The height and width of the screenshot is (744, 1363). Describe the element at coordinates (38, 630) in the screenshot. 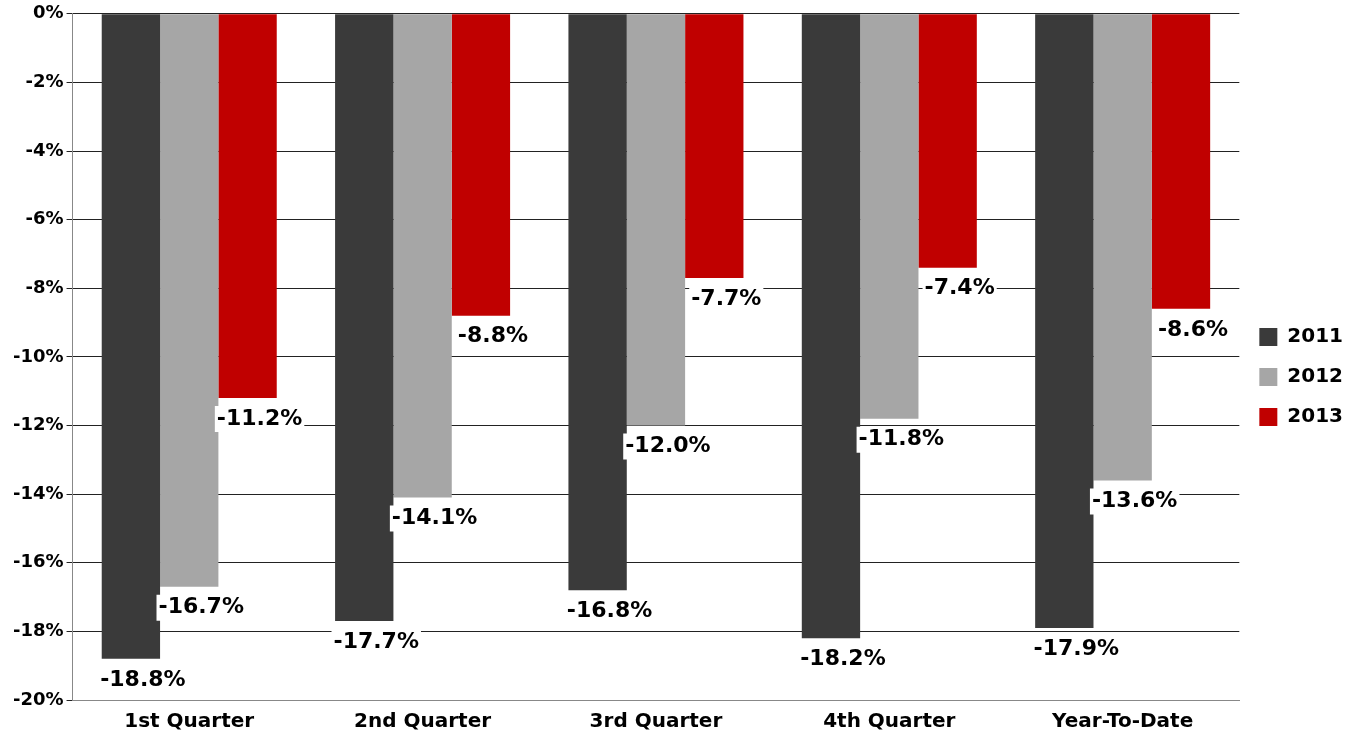

I see `y-tick-label: -18%` at that location.